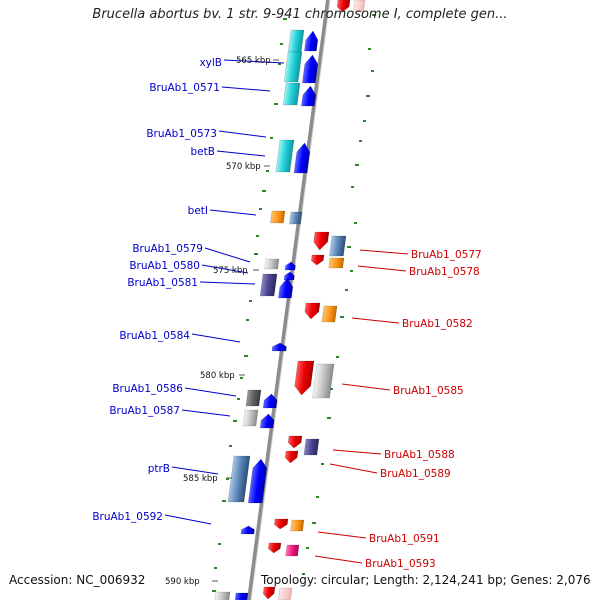  What do you see at coordinates (210, 63) in the screenshot?
I see `gene-label-left: xylB` at bounding box center [210, 63].